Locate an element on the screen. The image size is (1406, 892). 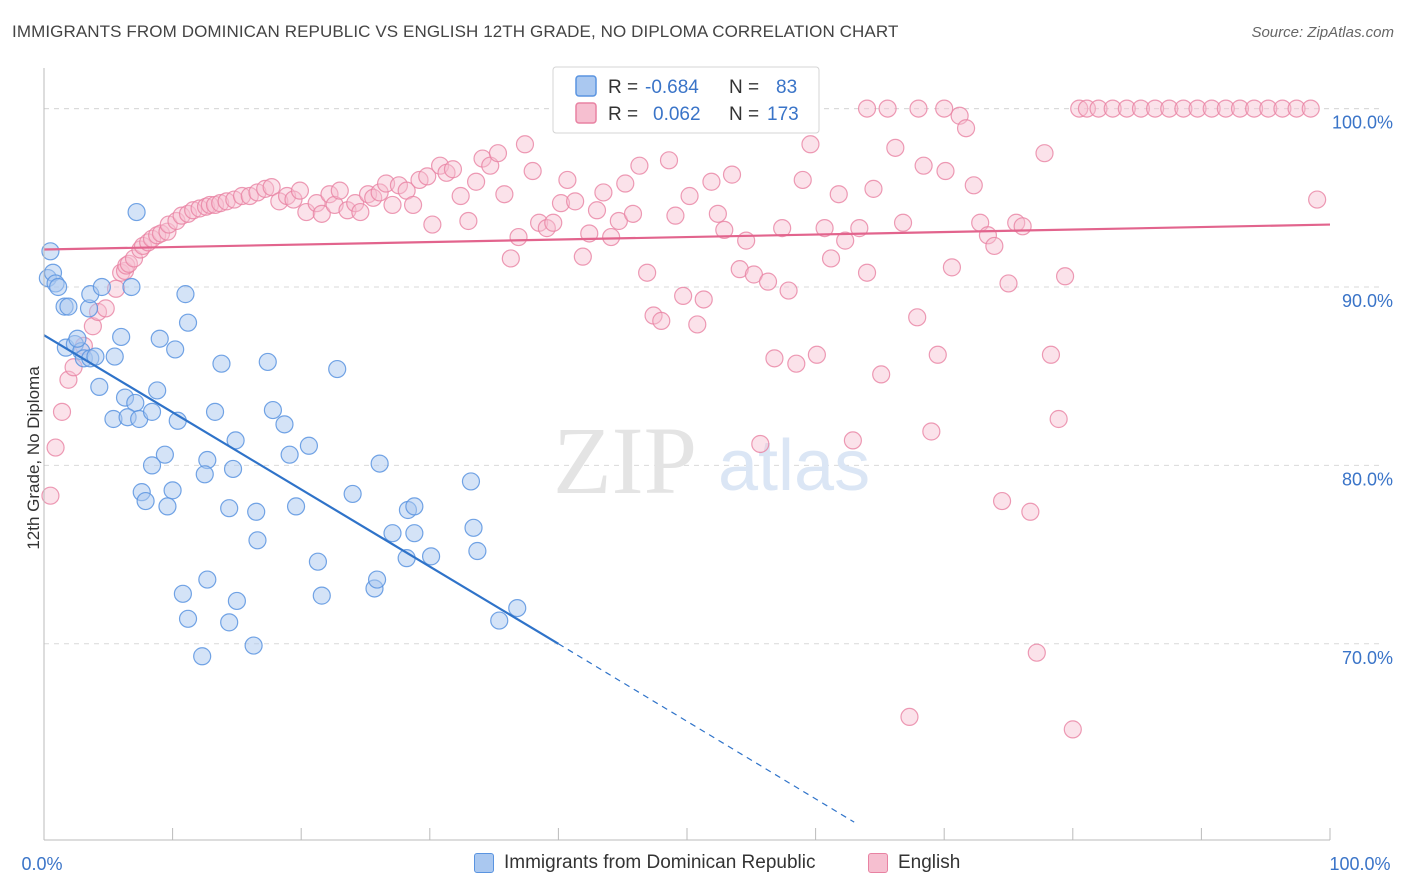
legend-r-value-1: -0.684 is located at coordinates (672, 87).